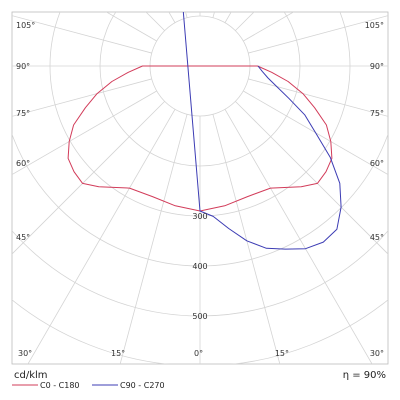 This screenshot has width=400, height=400. I want to click on angle-label-left-4: 45°, so click(23, 237).